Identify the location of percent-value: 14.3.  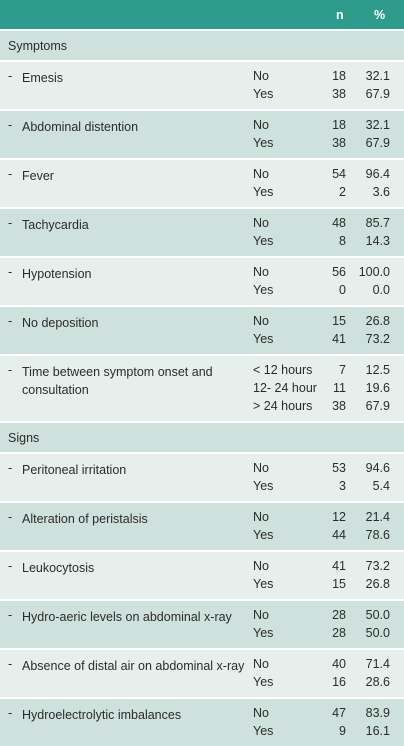
(377, 241).